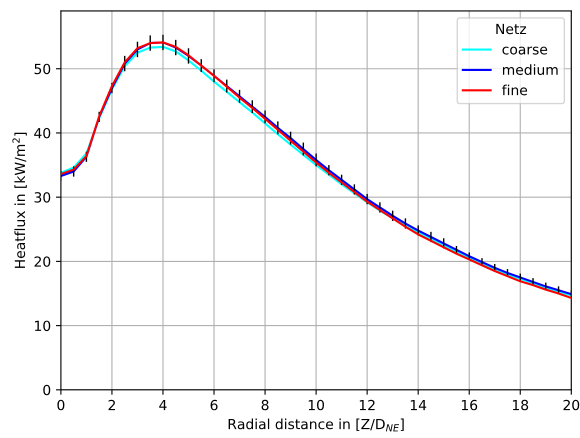 The width and height of the screenshot is (580, 438). I want to click on legend-label: coarse, so click(525, 50).